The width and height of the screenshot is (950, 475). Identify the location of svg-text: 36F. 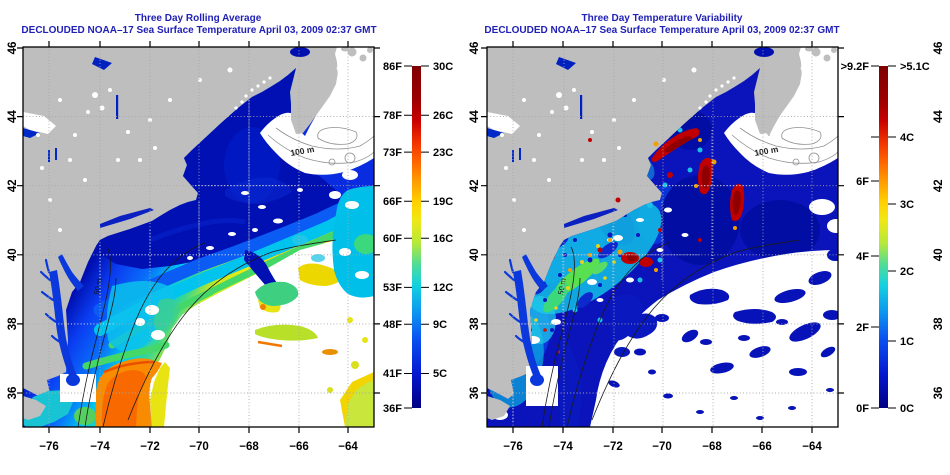
(392, 409).